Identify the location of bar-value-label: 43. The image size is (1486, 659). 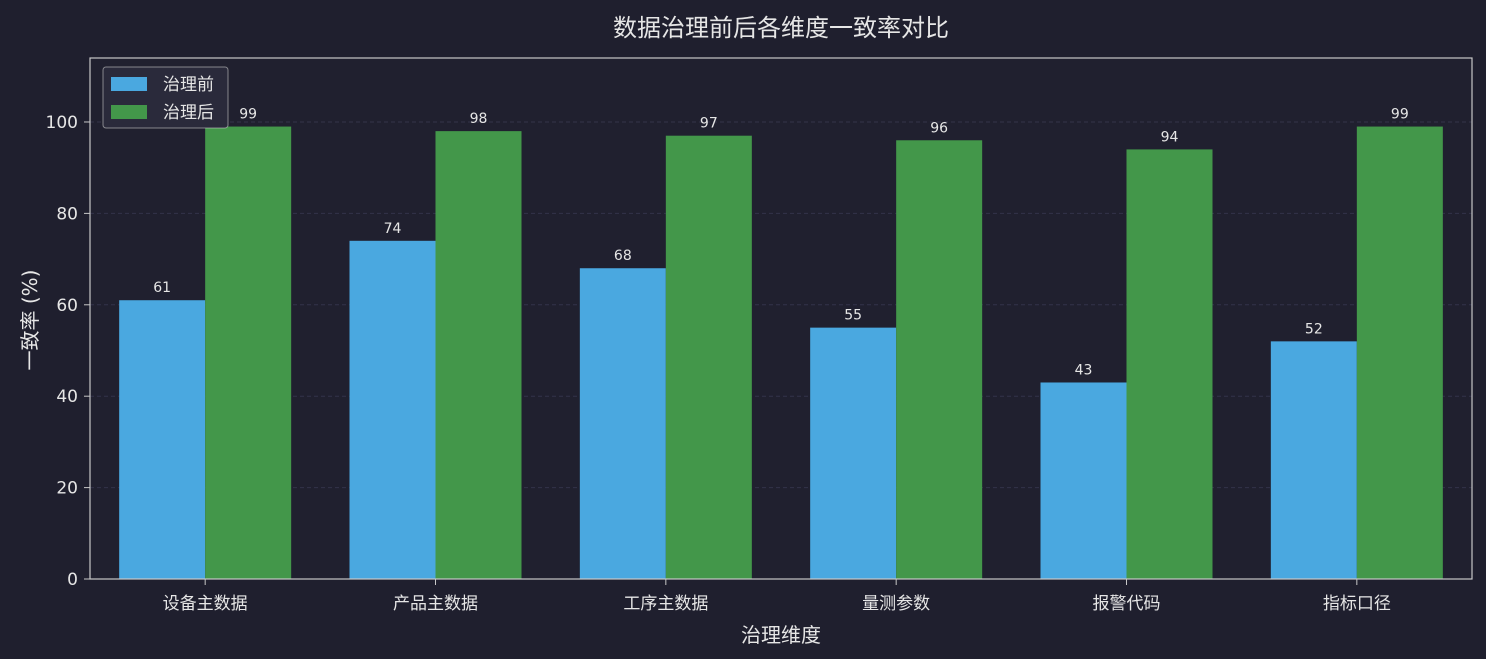
(1084, 370).